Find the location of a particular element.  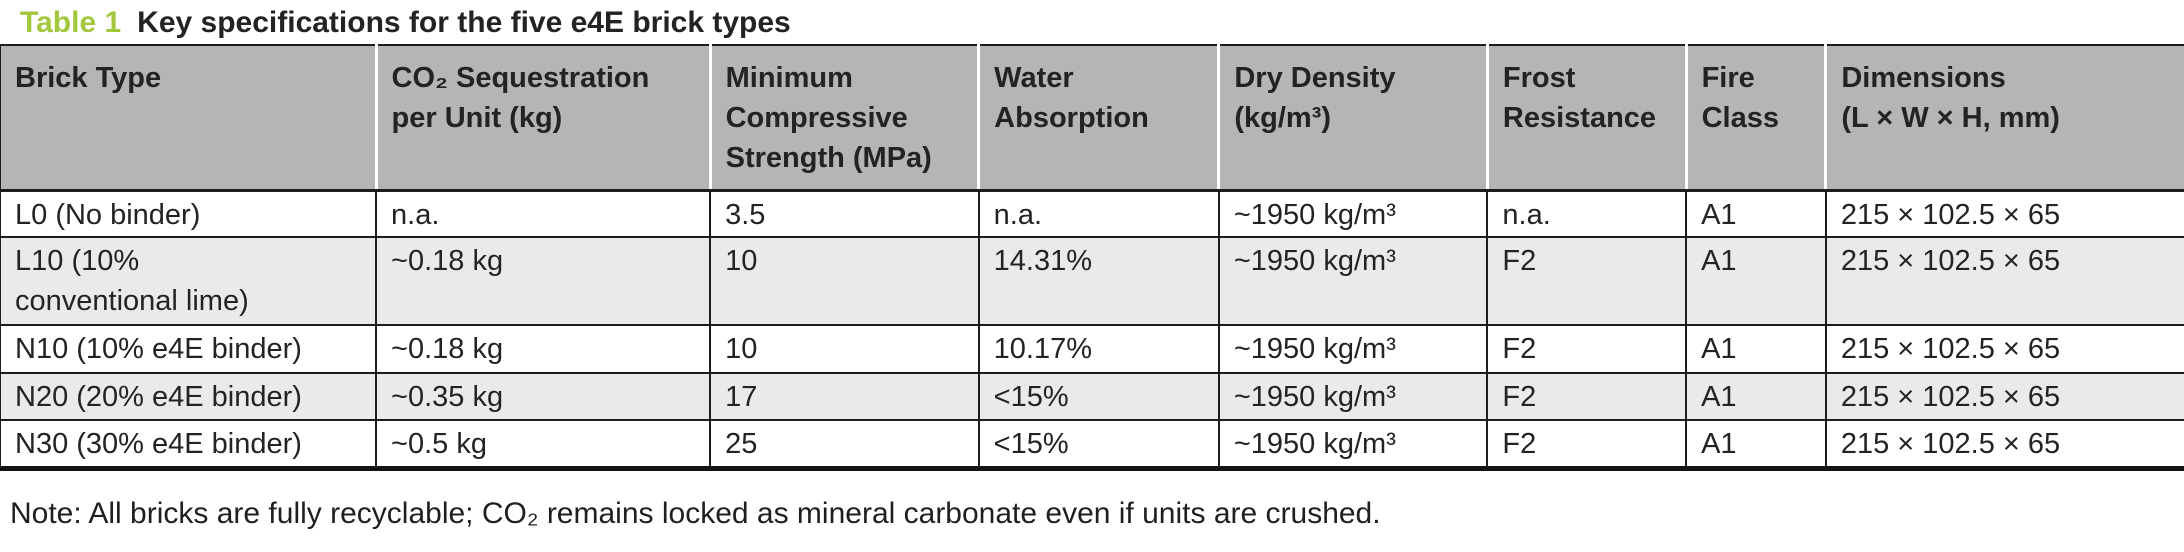

cell-strength: 17 is located at coordinates (845, 397).